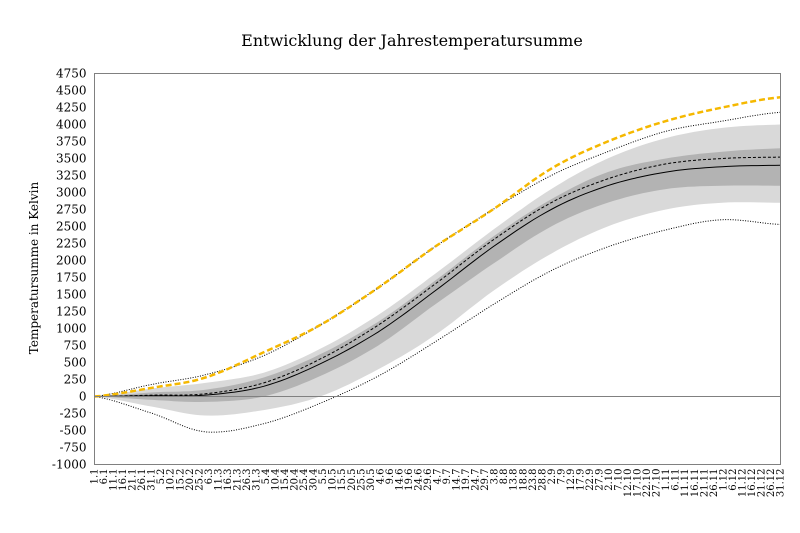  Describe the element at coordinates (399, 480) in the screenshot. I see `x-tick-label: 14.6` at that location.